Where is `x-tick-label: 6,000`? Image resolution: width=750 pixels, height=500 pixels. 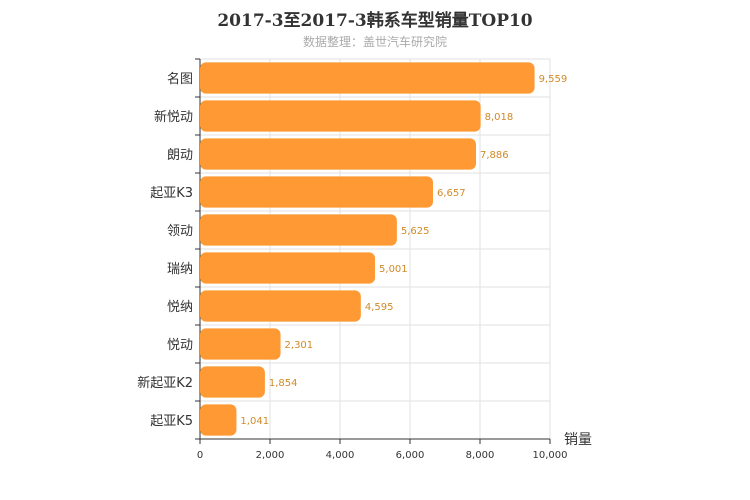 x-tick-label: 6,000 is located at coordinates (410, 455).